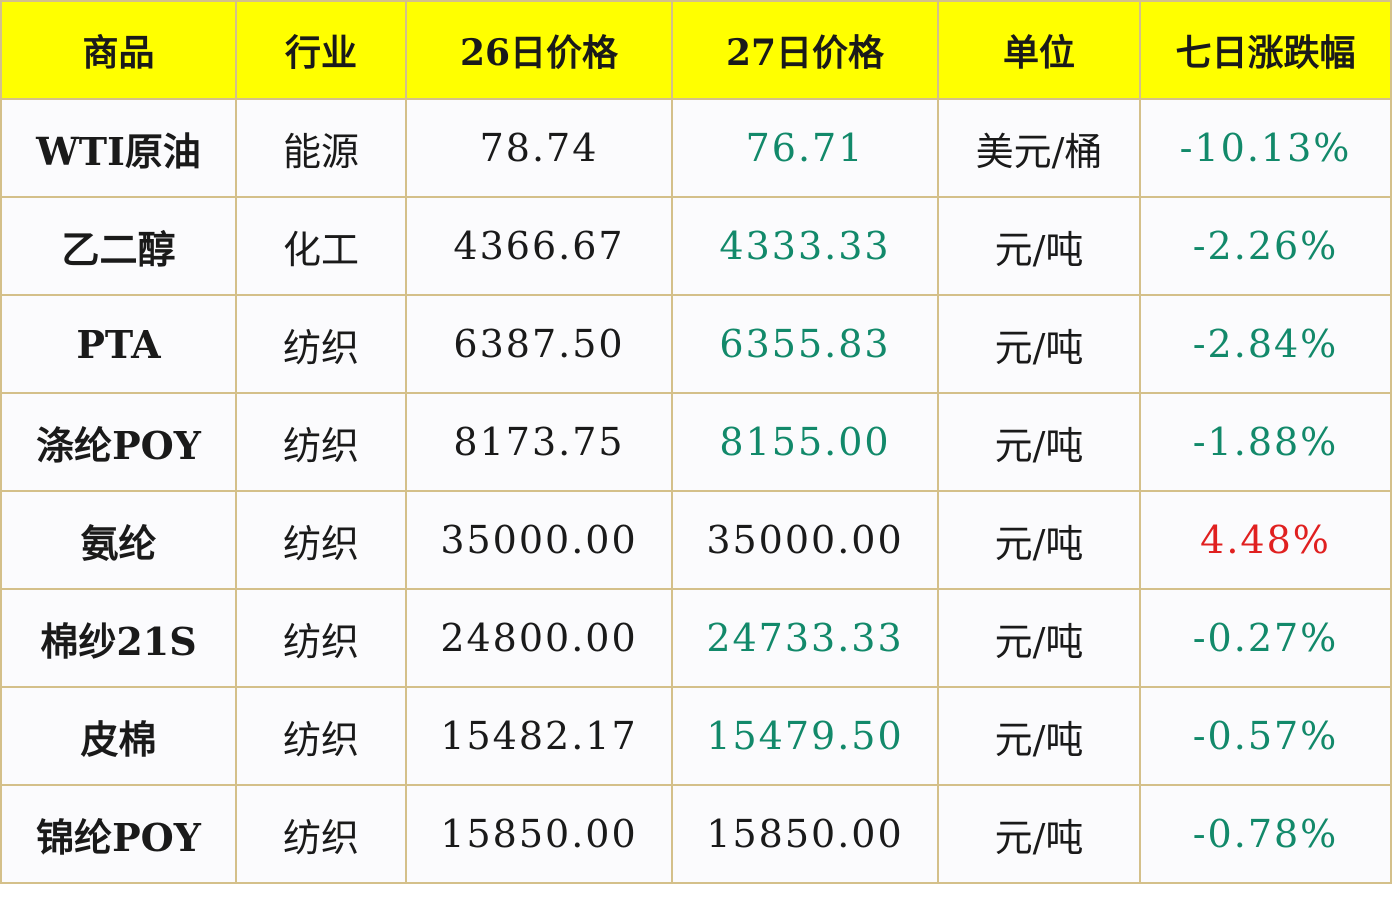 This screenshot has width=1392, height=904. Describe the element at coordinates (539, 736) in the screenshot. I see `price-26-cell: 15482.17` at that location.